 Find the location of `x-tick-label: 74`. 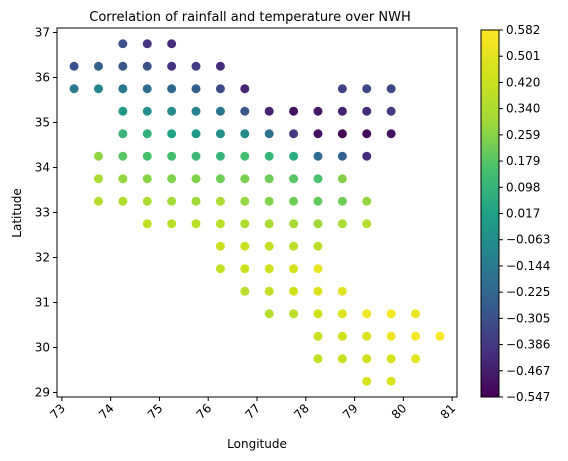

x-tick-label: 74 is located at coordinates (106, 411).